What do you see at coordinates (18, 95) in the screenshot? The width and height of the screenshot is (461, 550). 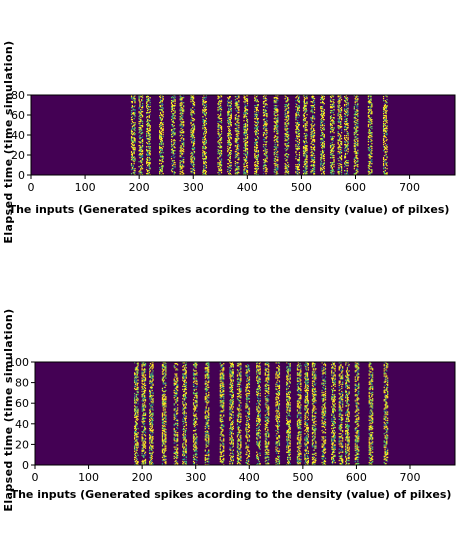 I see `y-tick-label: 80` at bounding box center [18, 95].